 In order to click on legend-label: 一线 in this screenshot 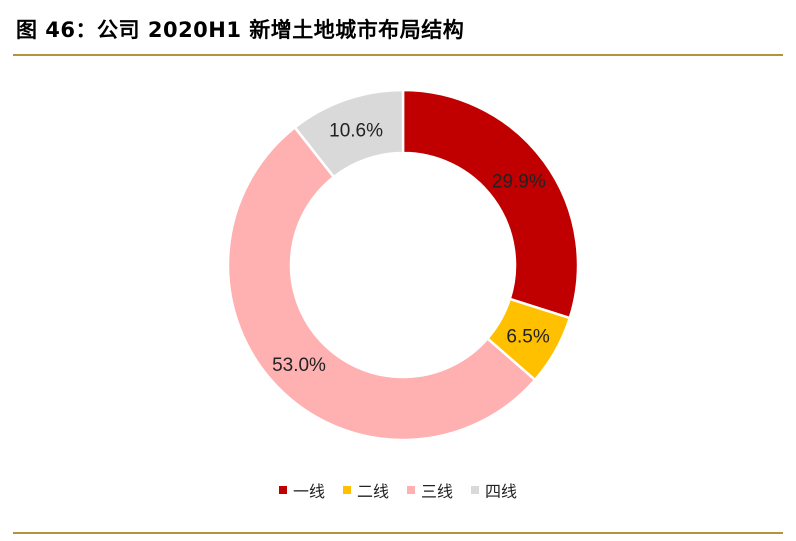, I will do `click(308, 491)`.